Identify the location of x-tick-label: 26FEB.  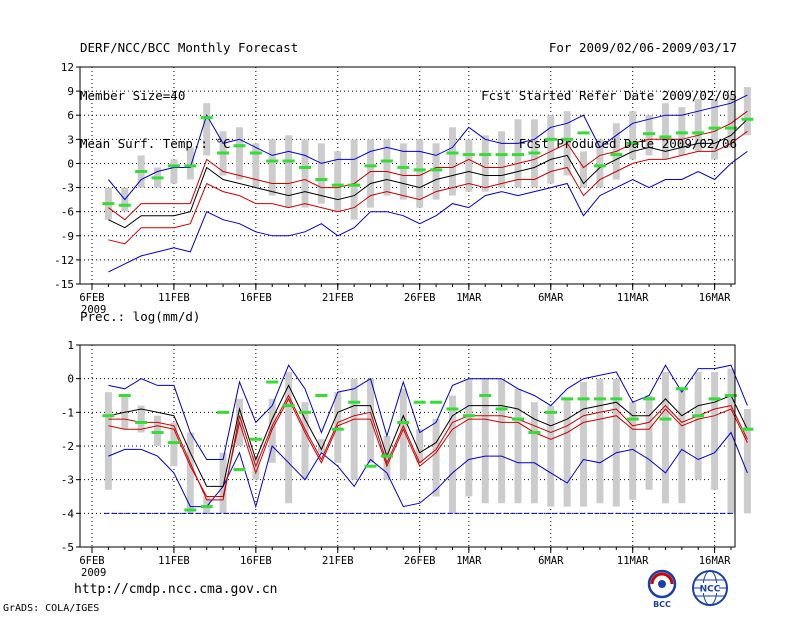
(420, 561).